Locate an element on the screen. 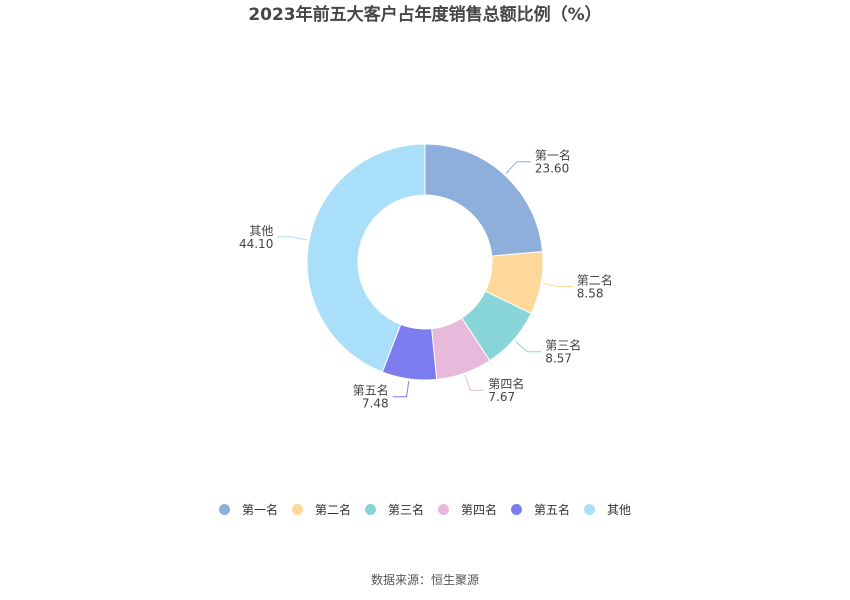  label-leader-lines is located at coordinates (425, 279).